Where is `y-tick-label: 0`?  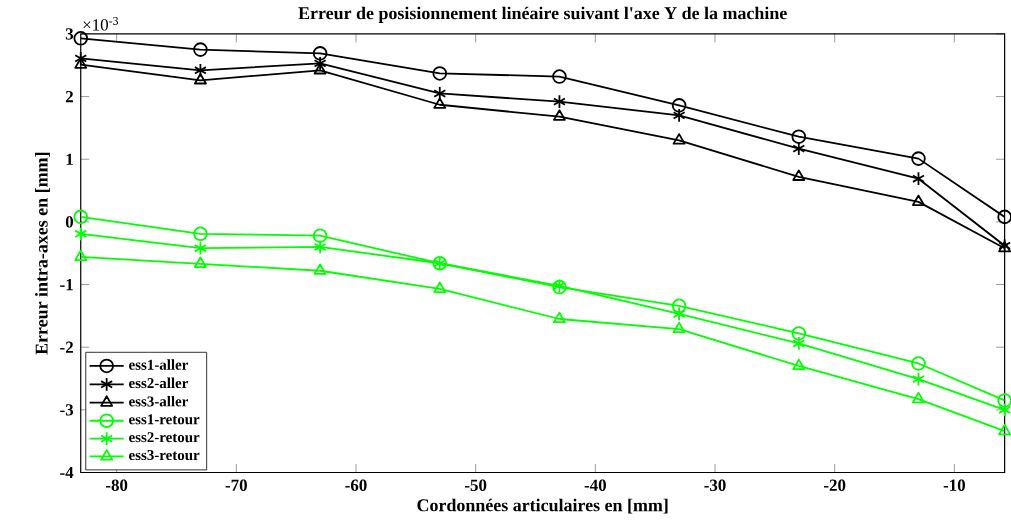
y-tick-label: 0 is located at coordinates (69, 222).